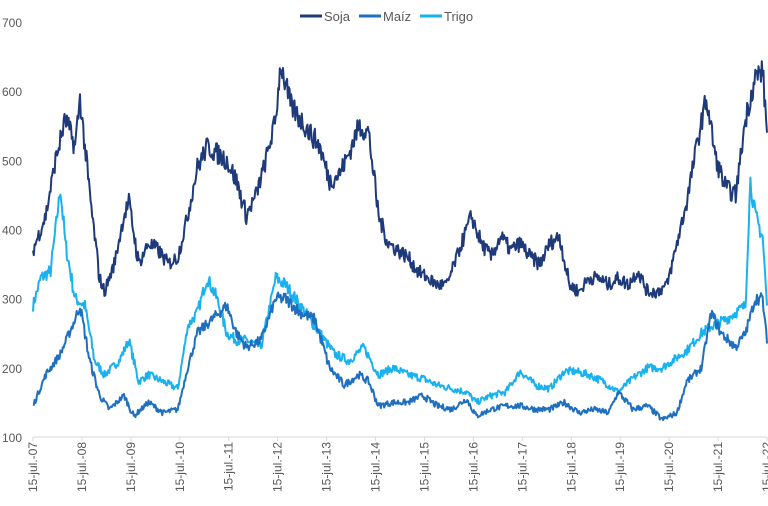 This screenshot has height=506, width=768. What do you see at coordinates (33, 467) in the screenshot?
I see `x-tick-label: 15-jul.-07` at bounding box center [33, 467].